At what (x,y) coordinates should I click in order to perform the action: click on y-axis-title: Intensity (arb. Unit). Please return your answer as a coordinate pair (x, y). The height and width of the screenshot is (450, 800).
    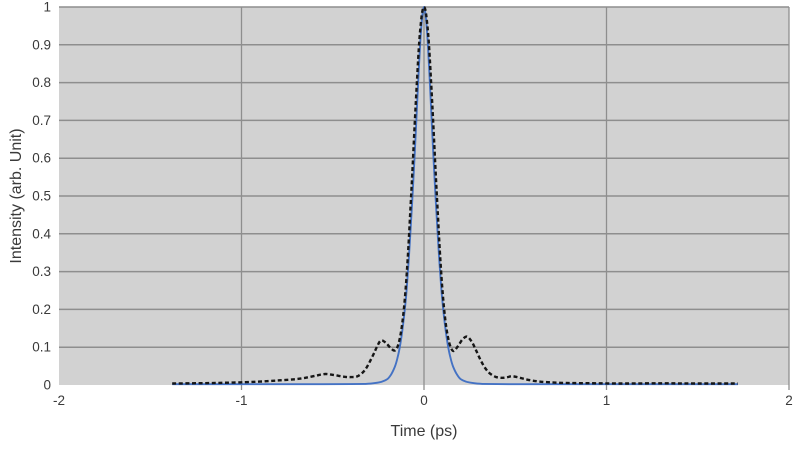
    Looking at the image, I should click on (16, 195).